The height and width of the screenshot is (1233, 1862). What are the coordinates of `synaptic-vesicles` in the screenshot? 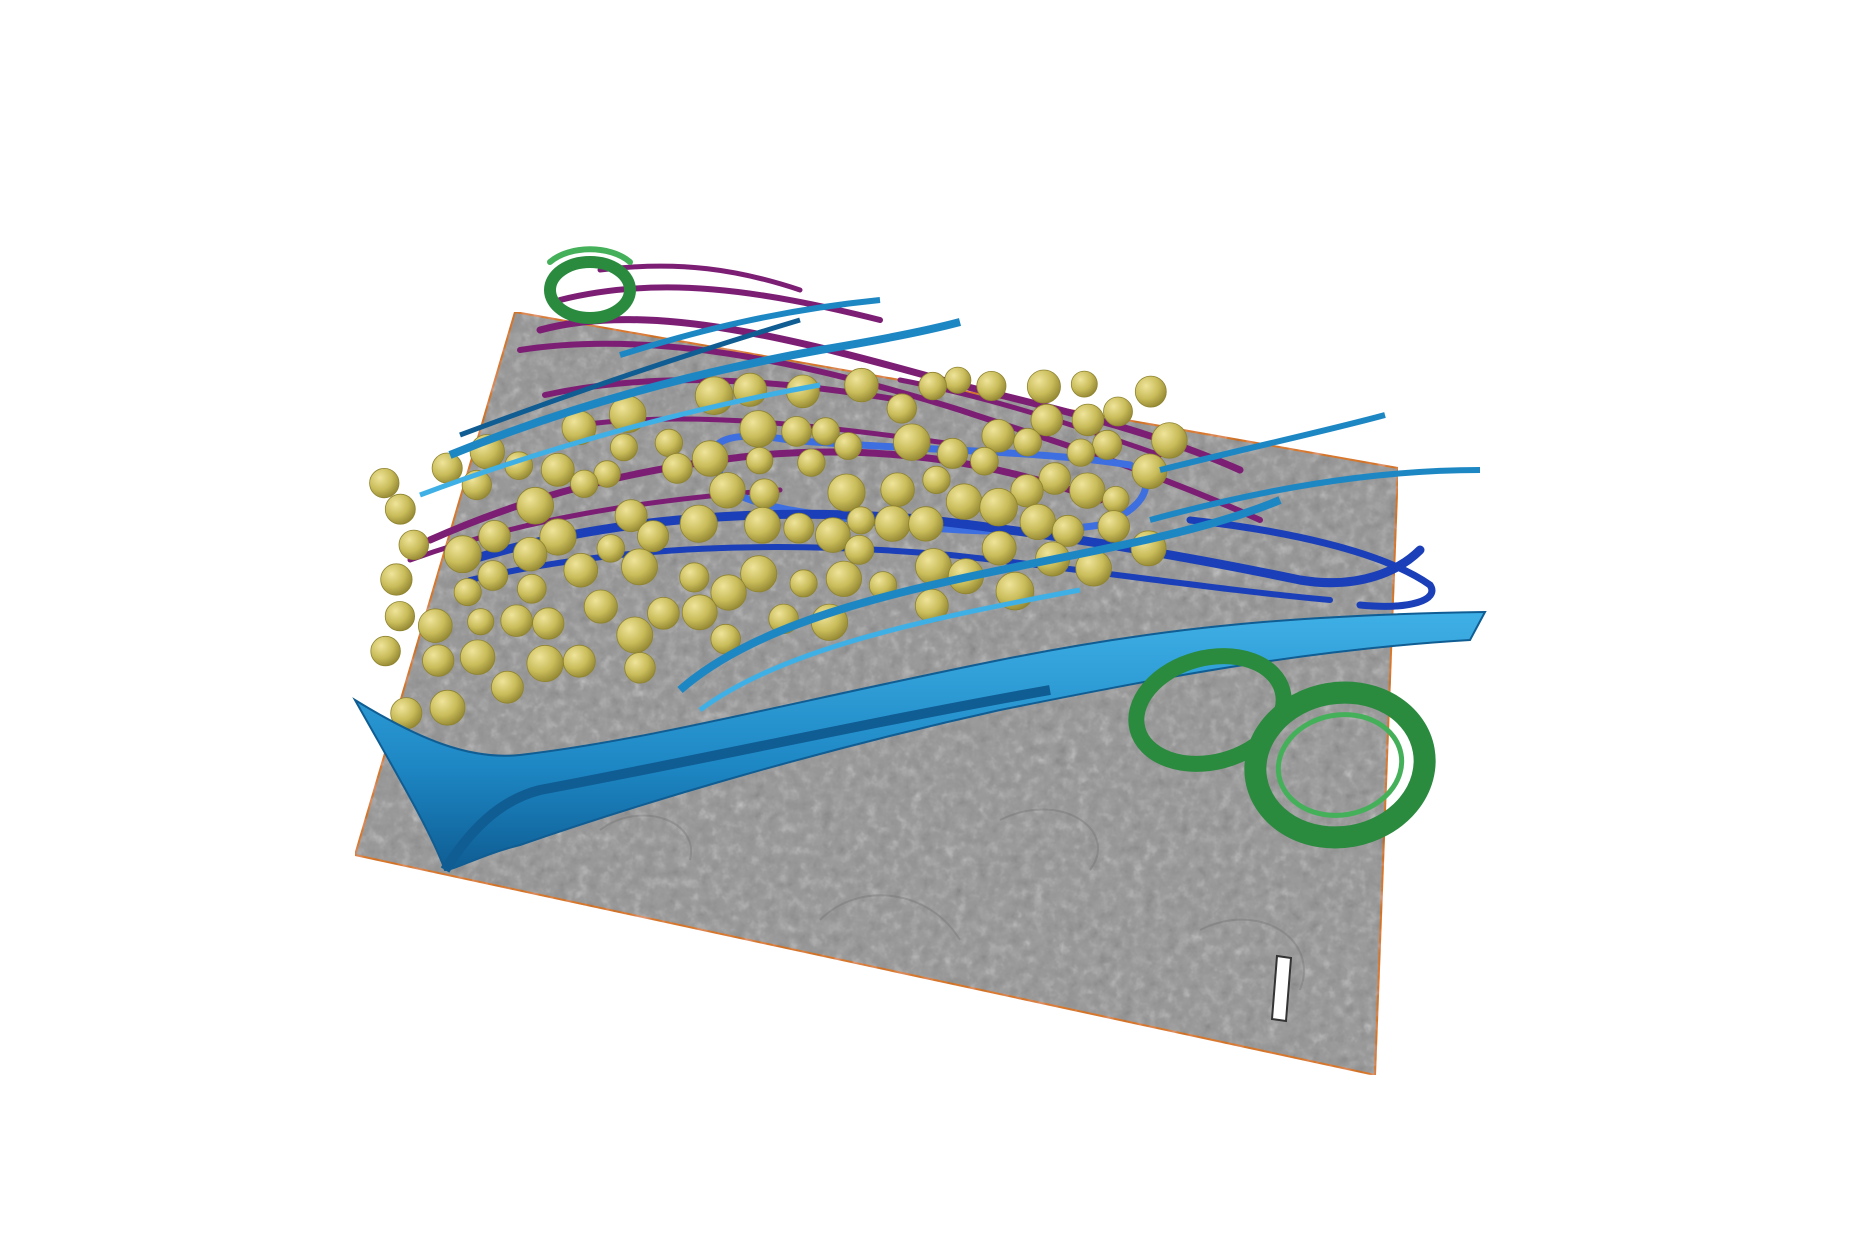 It's located at (778, 548).